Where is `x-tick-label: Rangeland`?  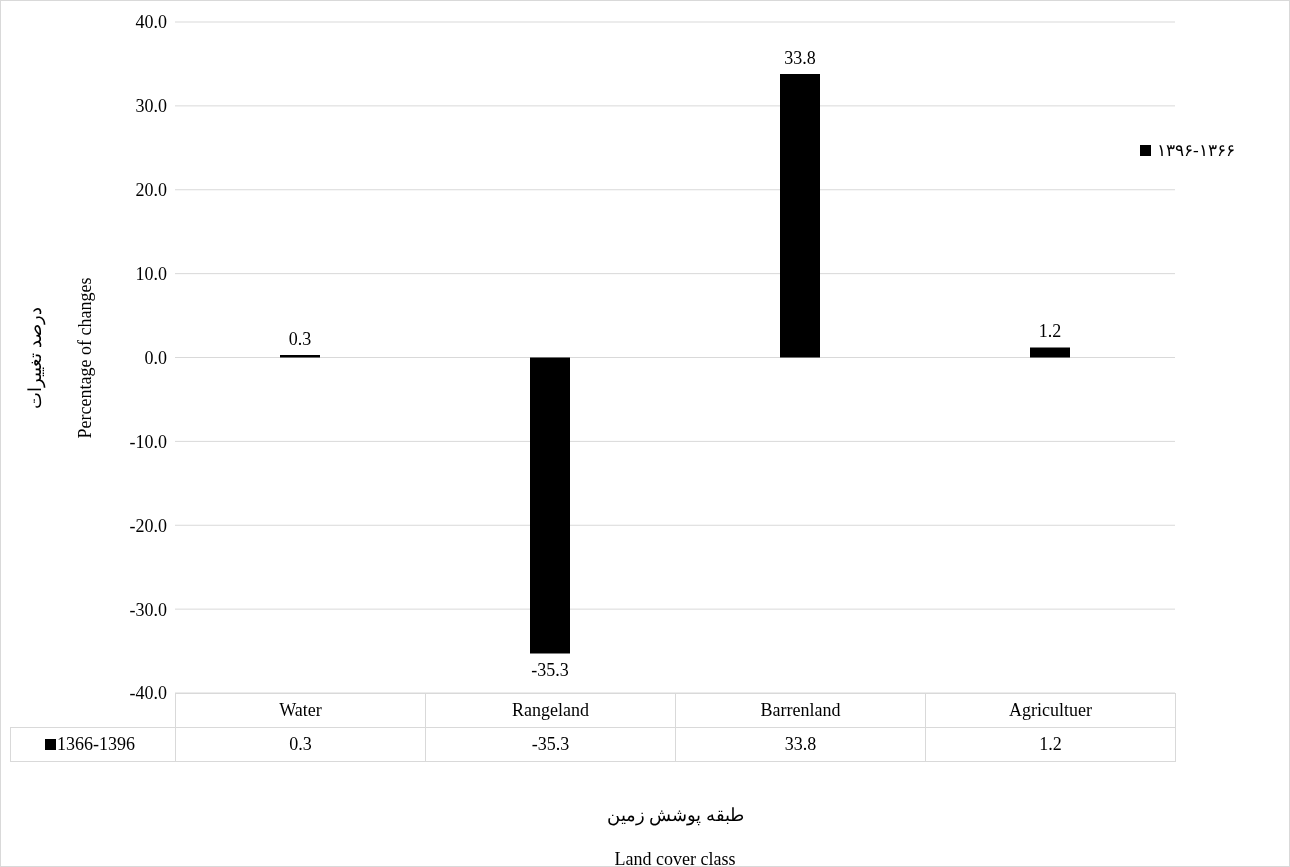 x-tick-label: Rangeland is located at coordinates (550, 710).